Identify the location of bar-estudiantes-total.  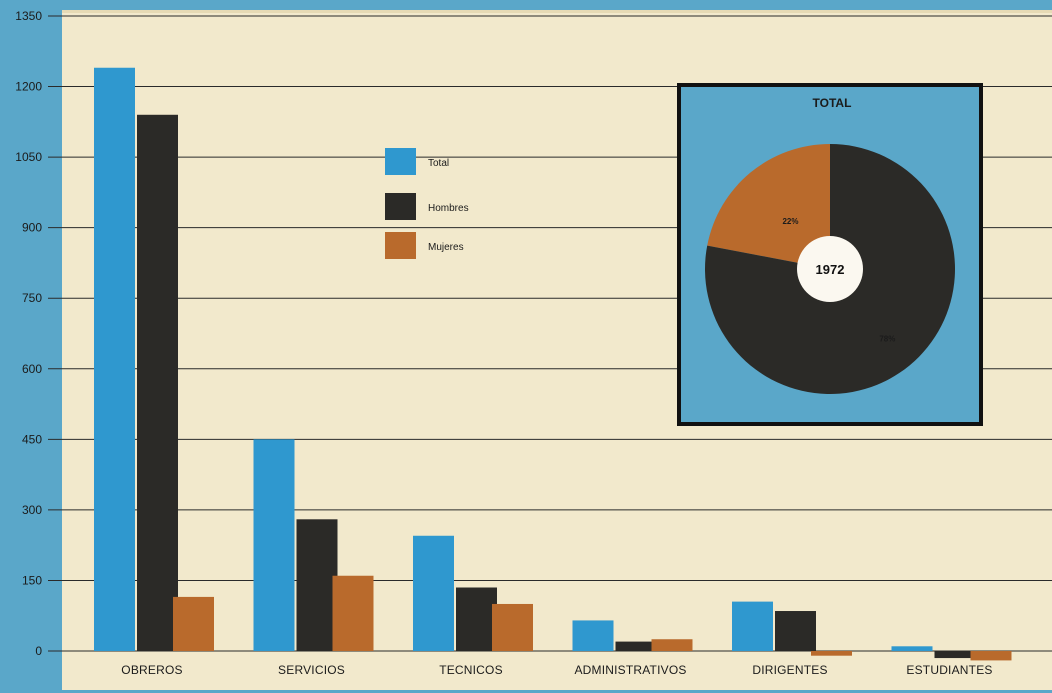
(912, 648).